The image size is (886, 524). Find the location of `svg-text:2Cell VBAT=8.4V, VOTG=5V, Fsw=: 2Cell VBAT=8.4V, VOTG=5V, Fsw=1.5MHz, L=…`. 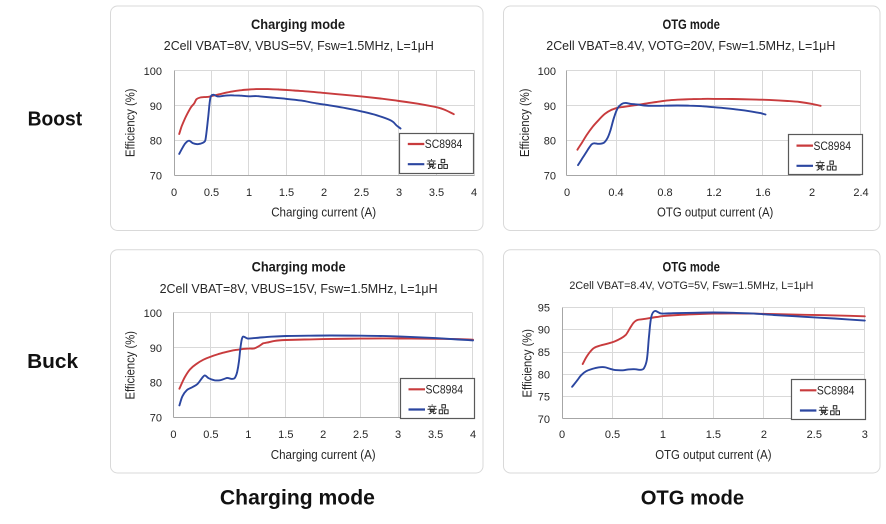

svg-text:2Cell VBAT=8.4V, VOTG=5V, Fsw=: 2Cell VBAT=8.4V, VOTG=5V, Fsw=1.5MHz, L=… is located at coordinates (691, 286).